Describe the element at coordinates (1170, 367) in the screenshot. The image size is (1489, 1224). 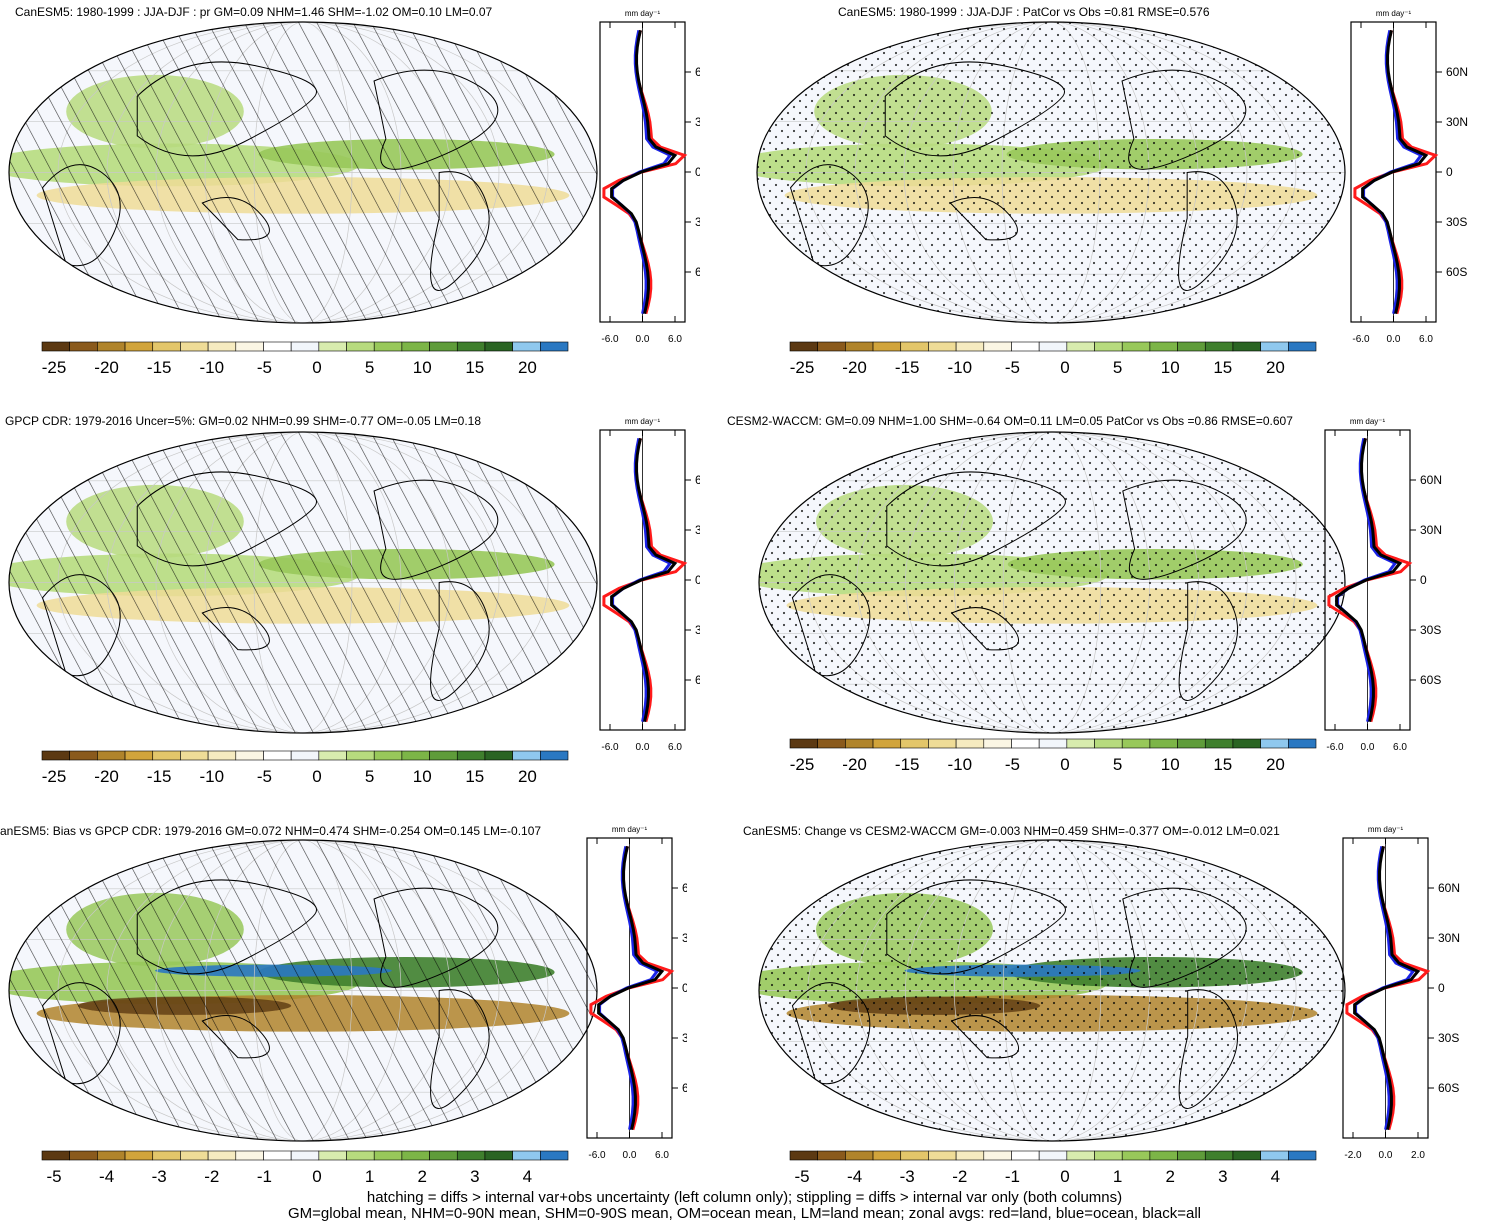
I see `colorbar-tick-label: 10` at that location.